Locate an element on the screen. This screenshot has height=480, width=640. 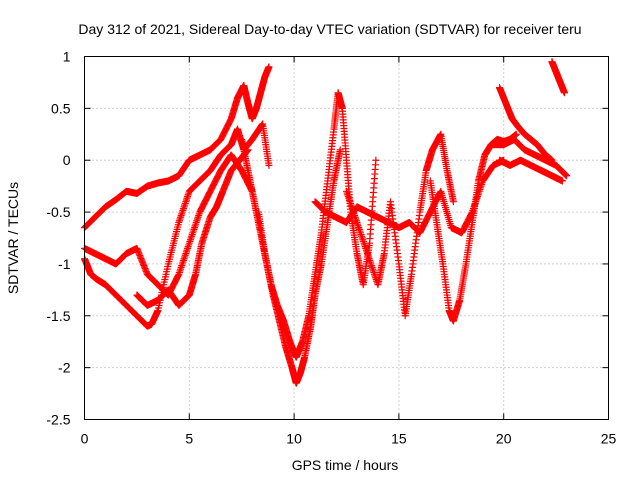
y-tick-label: 0.5 is located at coordinates (61, 108).